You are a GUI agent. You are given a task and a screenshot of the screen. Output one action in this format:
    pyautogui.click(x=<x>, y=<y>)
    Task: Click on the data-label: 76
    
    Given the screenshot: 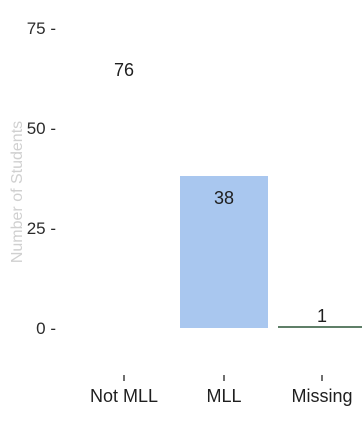 What is the action you would take?
    pyautogui.click(x=124, y=70)
    